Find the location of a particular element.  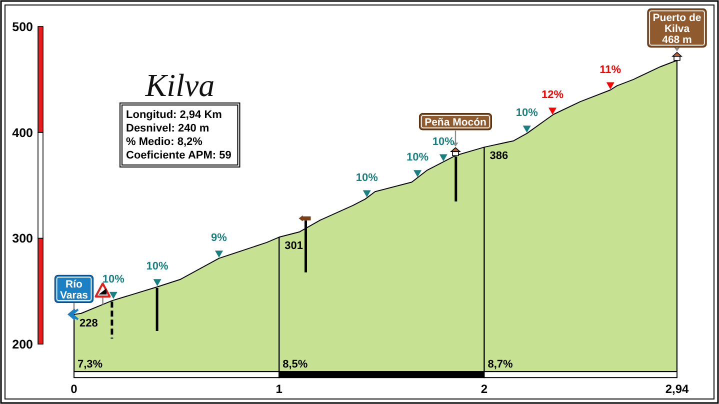

text: Kilva is located at coordinates (179, 85).